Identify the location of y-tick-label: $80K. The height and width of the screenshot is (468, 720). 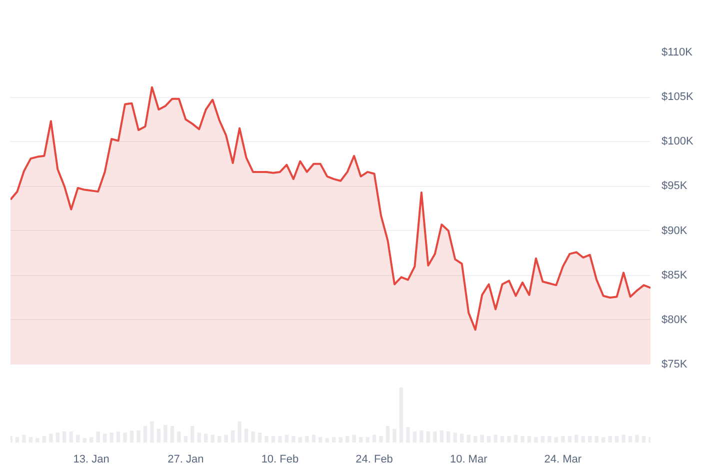
(675, 320).